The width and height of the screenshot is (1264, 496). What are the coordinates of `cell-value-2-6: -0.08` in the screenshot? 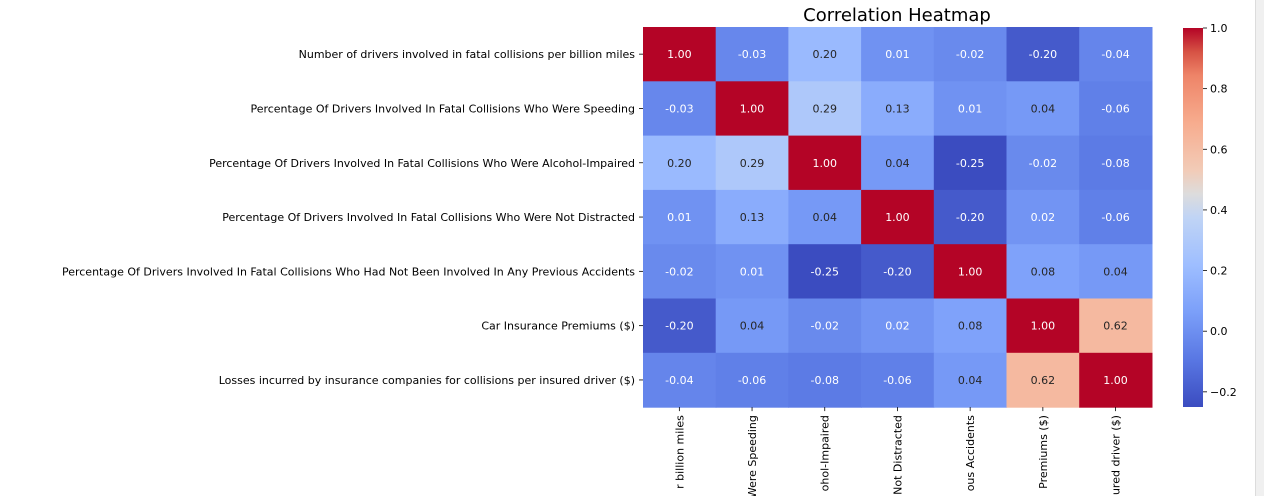 It's located at (1115, 163).